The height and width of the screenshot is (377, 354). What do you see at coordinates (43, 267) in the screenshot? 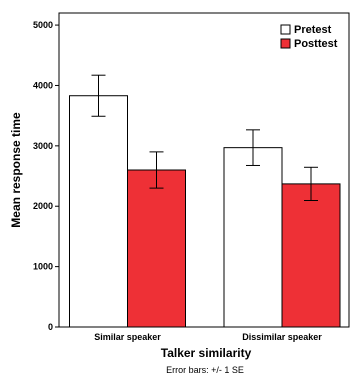
I see `y-tick-label-1000: 1000` at bounding box center [43, 267].